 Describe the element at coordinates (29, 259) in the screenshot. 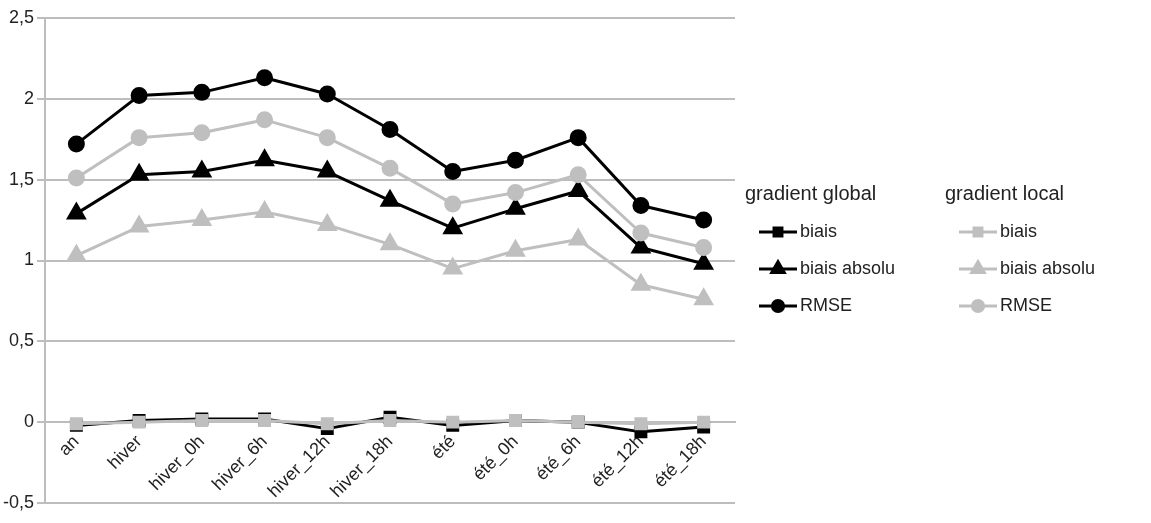

I see `y-tick-label: 1` at that location.